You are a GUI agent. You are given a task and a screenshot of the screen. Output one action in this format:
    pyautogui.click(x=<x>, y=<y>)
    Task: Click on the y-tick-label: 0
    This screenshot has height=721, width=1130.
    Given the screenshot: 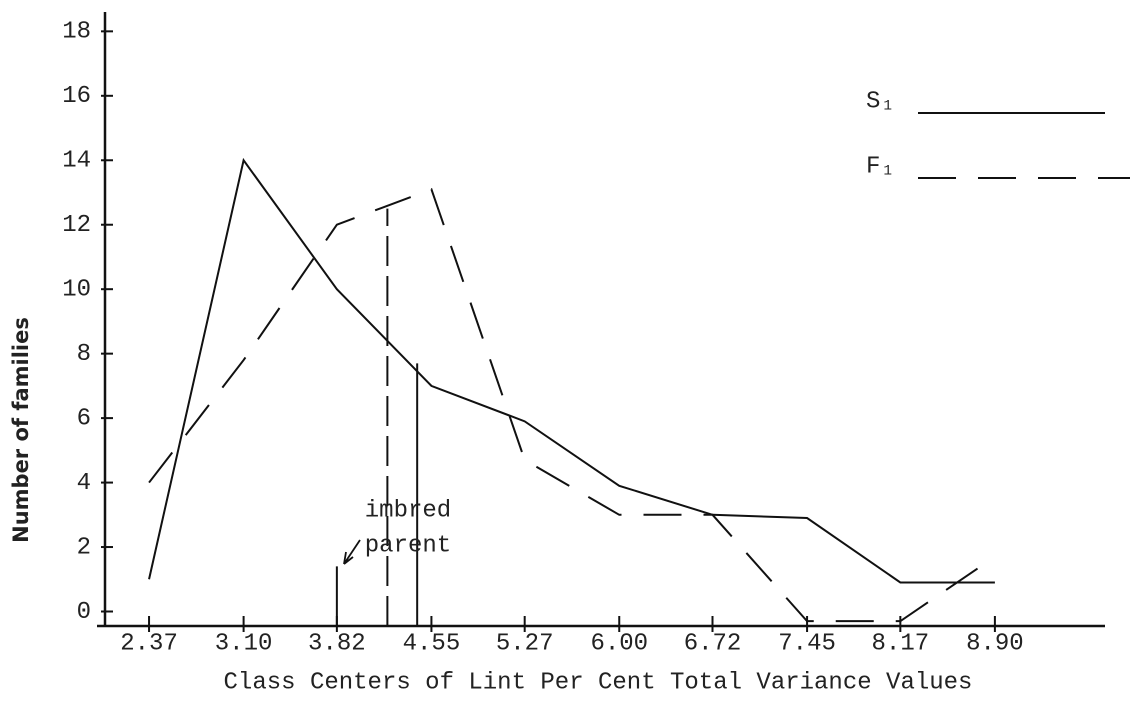 What is the action you would take?
    pyautogui.click(x=84, y=612)
    